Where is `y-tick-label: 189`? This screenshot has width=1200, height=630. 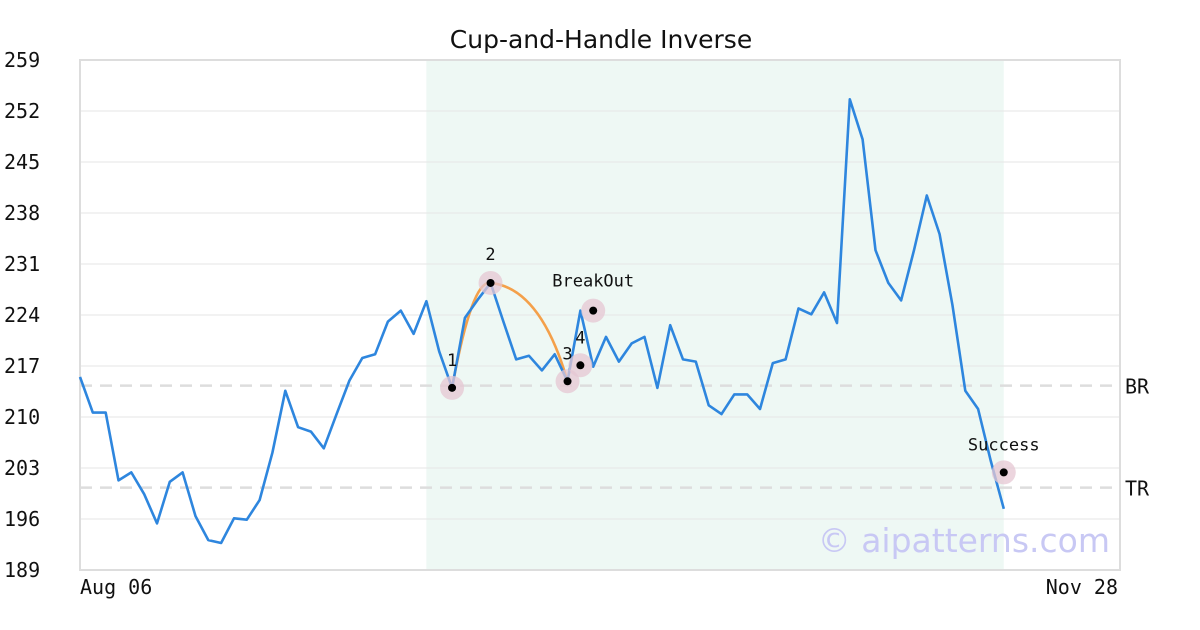
y-tick-label: 189 is located at coordinates (22, 570).